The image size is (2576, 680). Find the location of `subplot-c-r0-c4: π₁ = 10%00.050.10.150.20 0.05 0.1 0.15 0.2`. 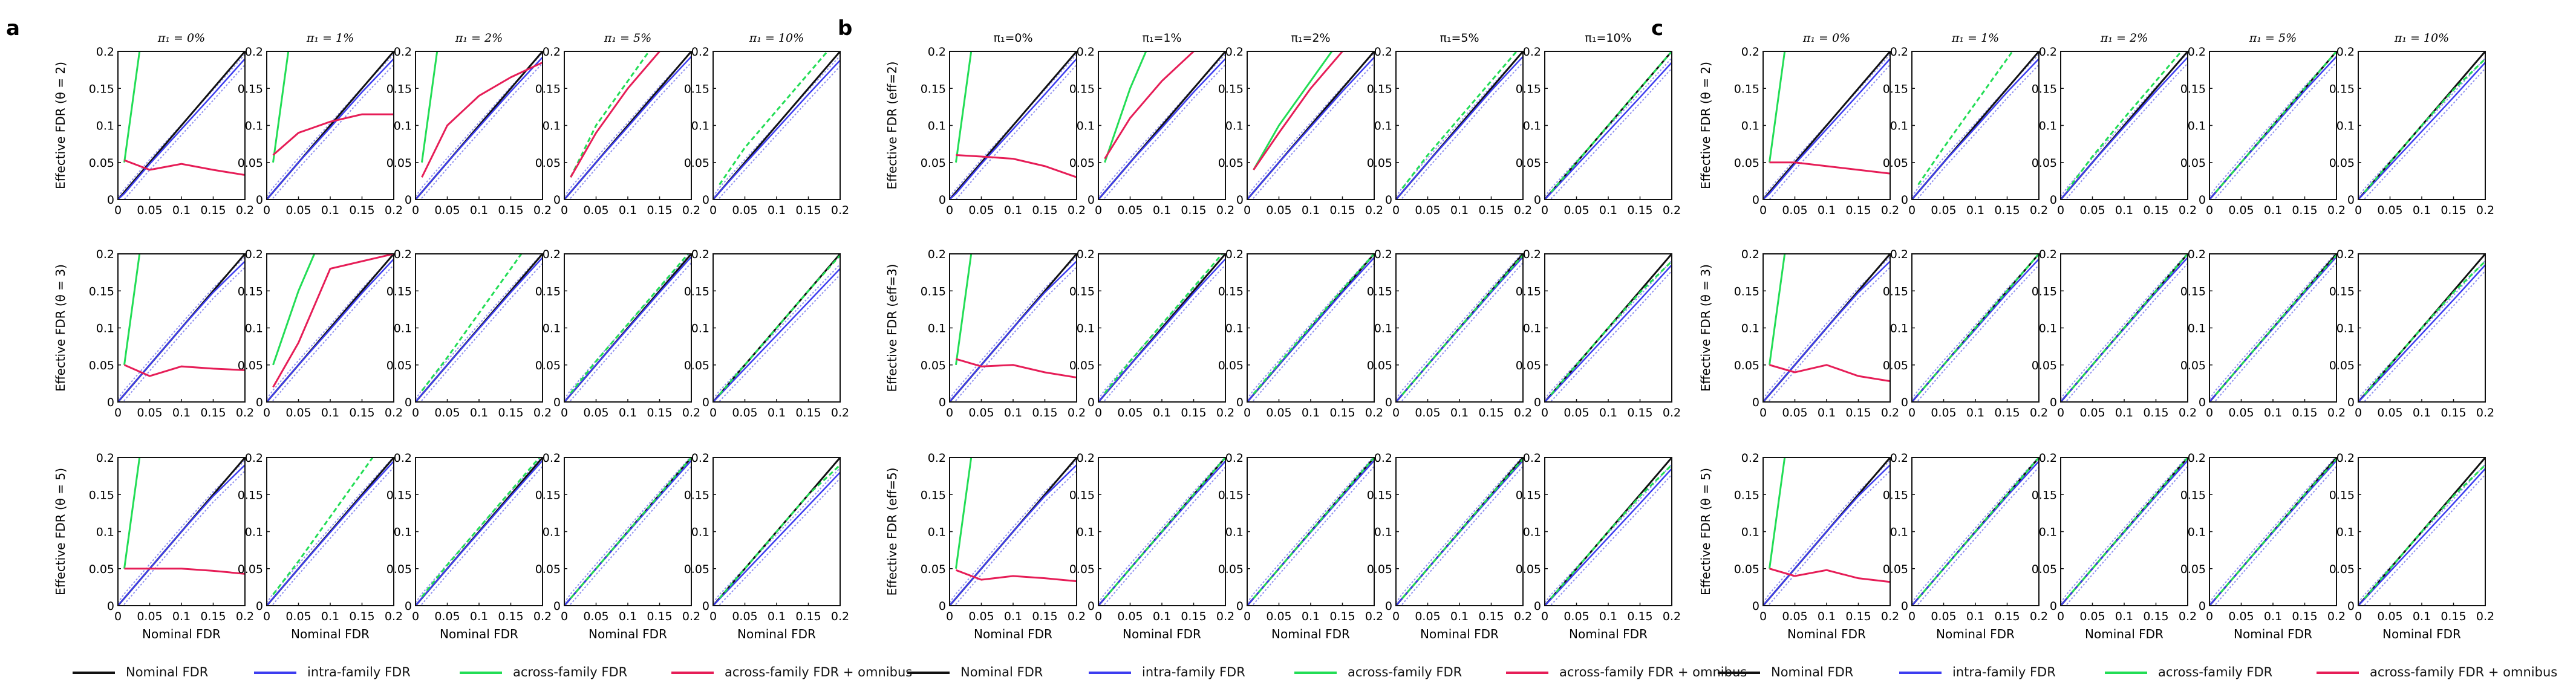

subplot-c-r0-c4: π₁ = 10%00.050.10.150.20 0.05 0.1 0.15 0.2 is located at coordinates (2411, 124).